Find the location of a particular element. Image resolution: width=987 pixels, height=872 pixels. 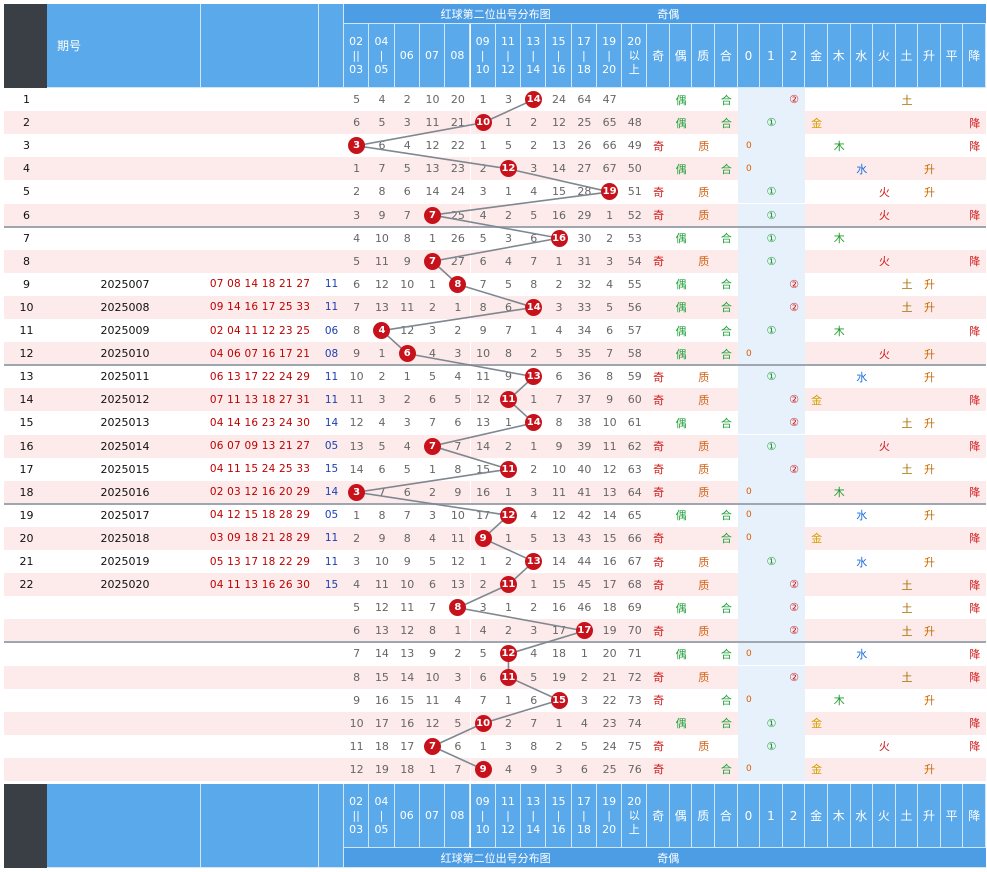

omission-cell: 13 is located at coordinates (534, 562).